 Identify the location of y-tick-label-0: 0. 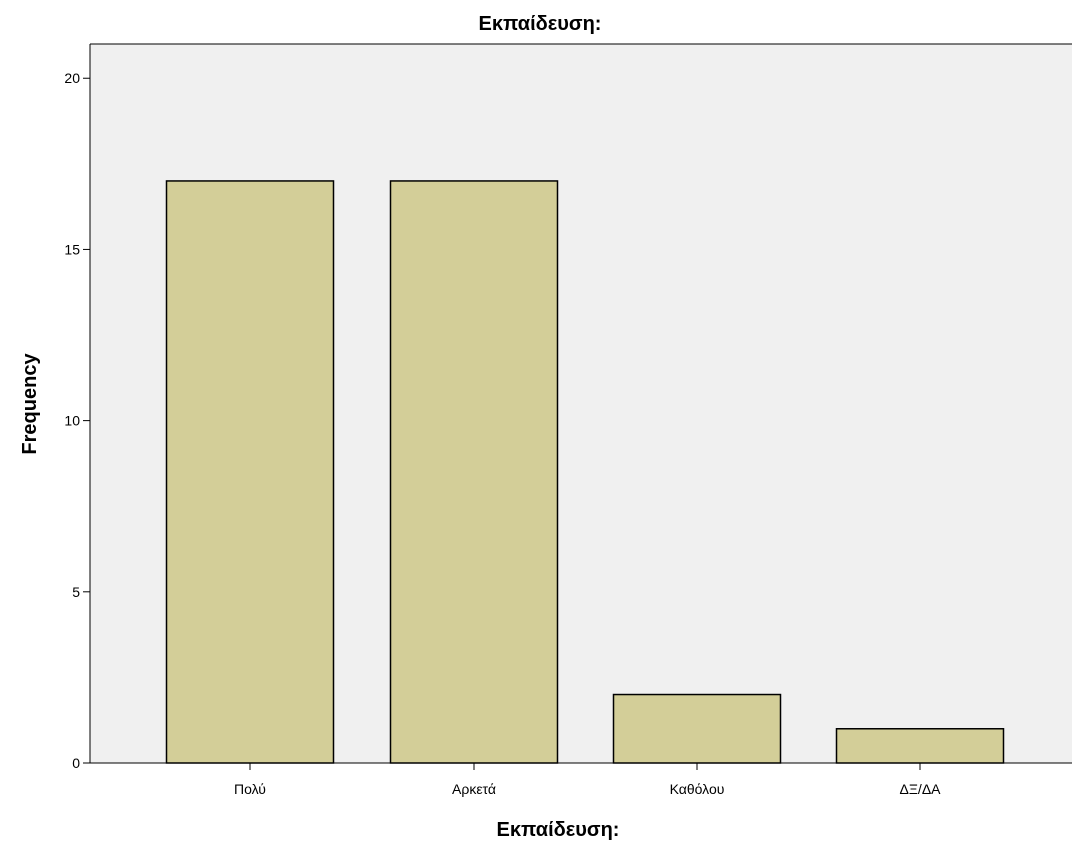
(76, 763).